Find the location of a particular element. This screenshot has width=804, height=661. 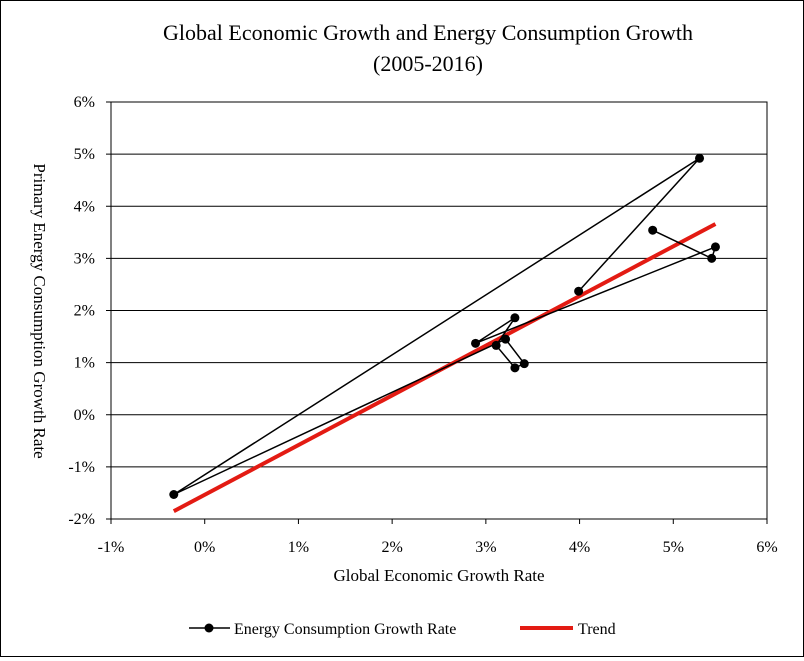

y-tick-label: -2% is located at coordinates (81, 519).